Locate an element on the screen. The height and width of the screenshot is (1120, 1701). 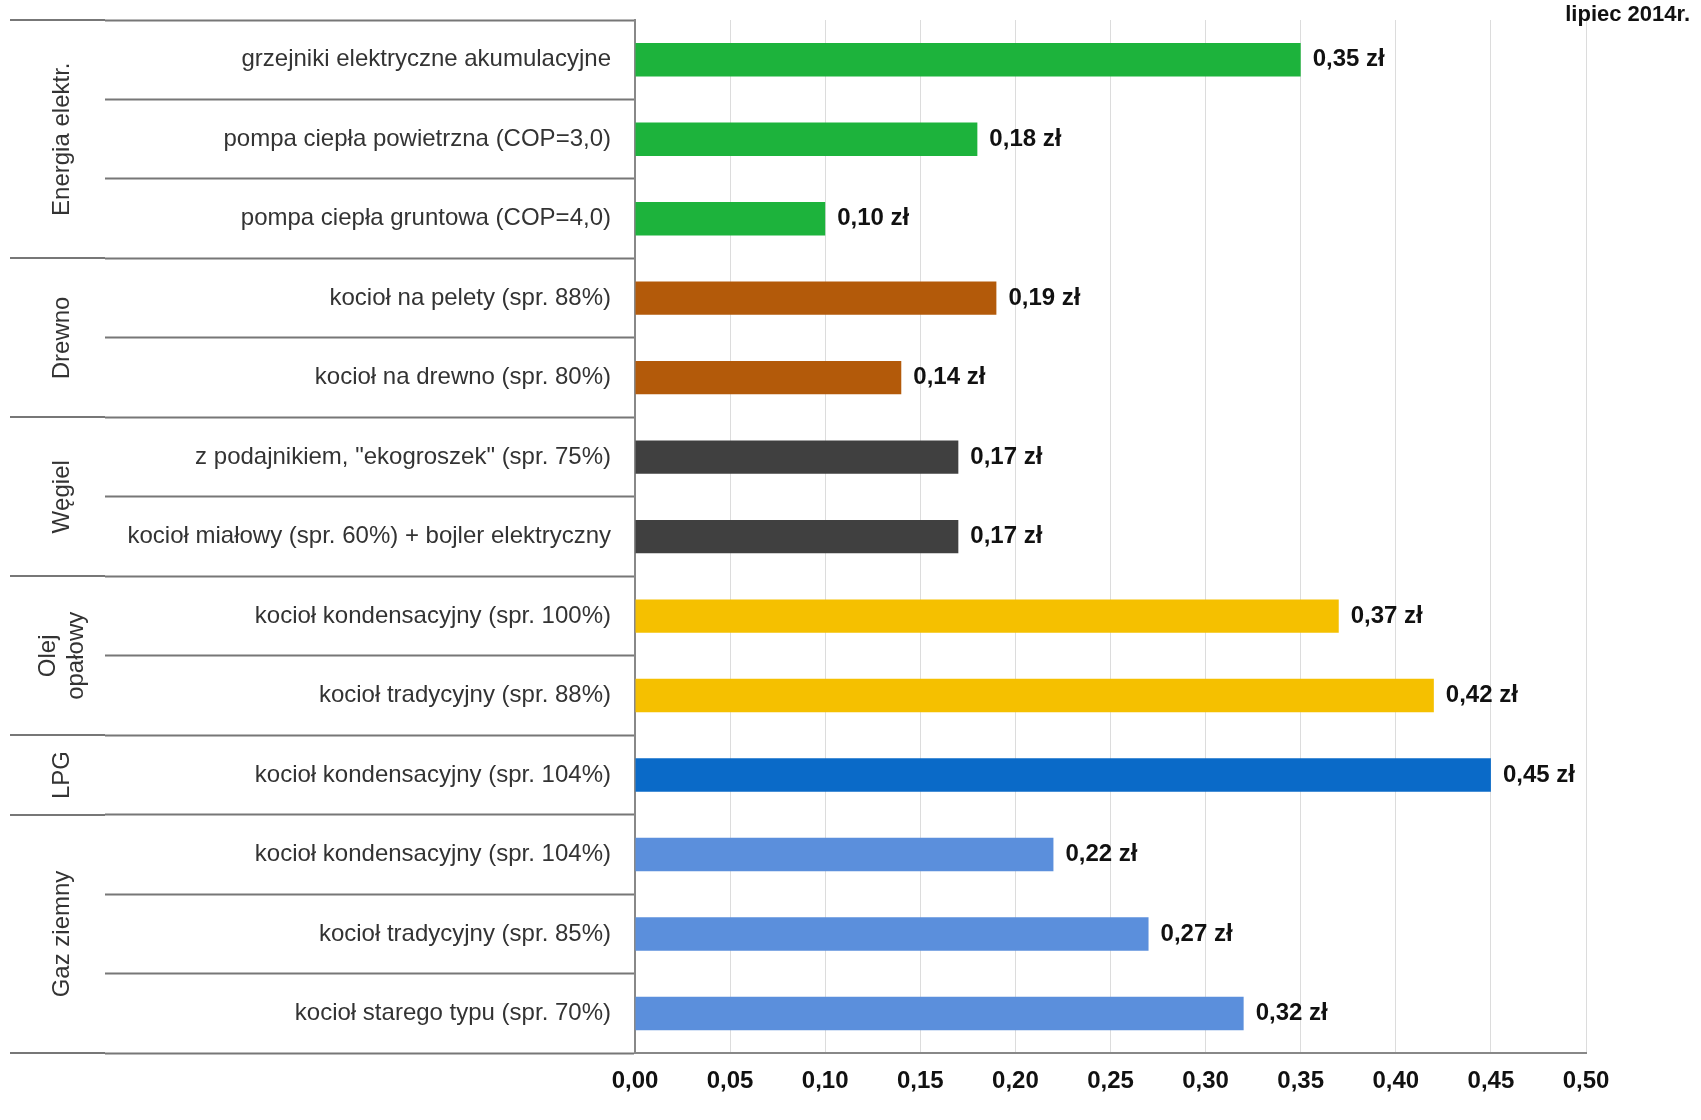
data-label: 0,22 zł is located at coordinates (1101, 853).